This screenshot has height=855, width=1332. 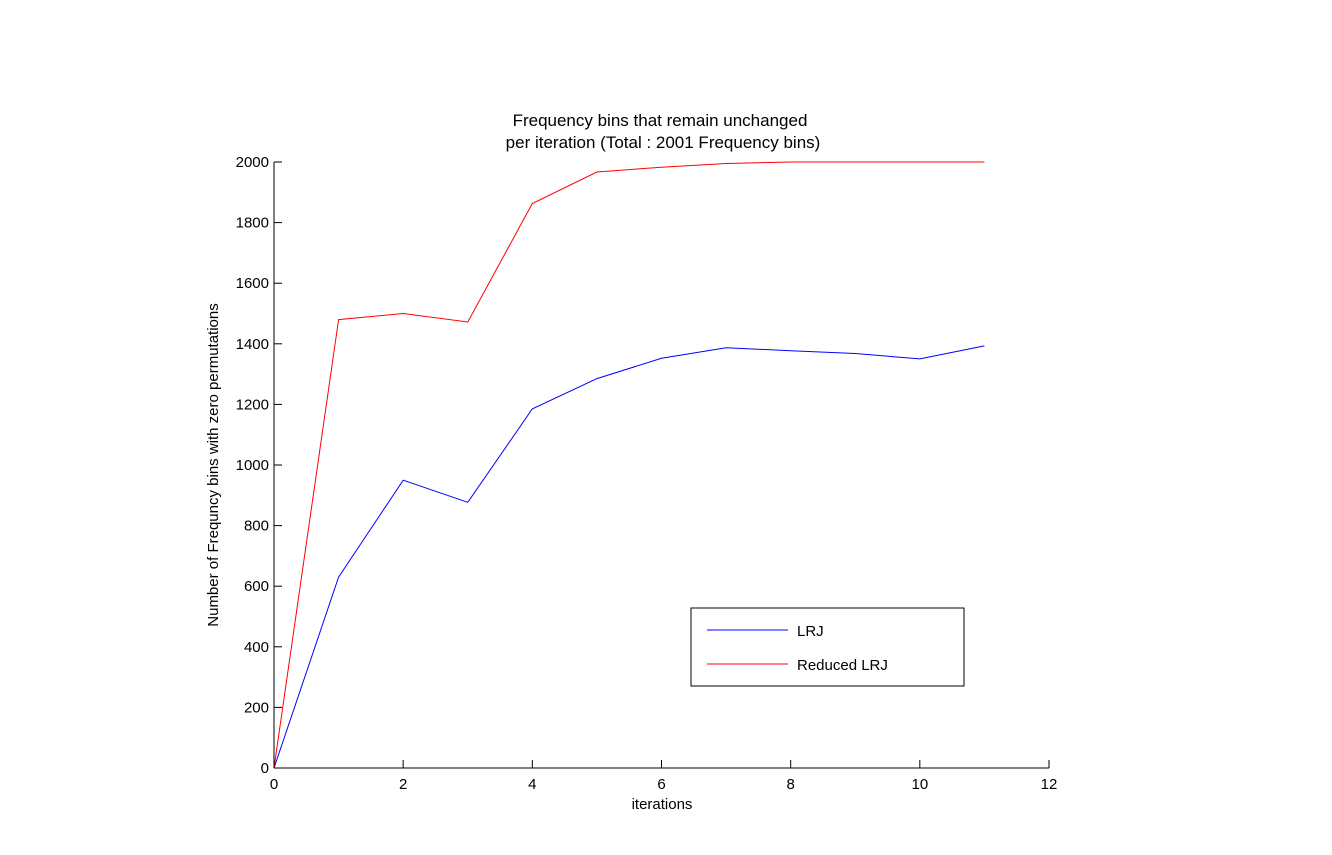 What do you see at coordinates (919, 784) in the screenshot?
I see `x-tick-label: 10` at bounding box center [919, 784].